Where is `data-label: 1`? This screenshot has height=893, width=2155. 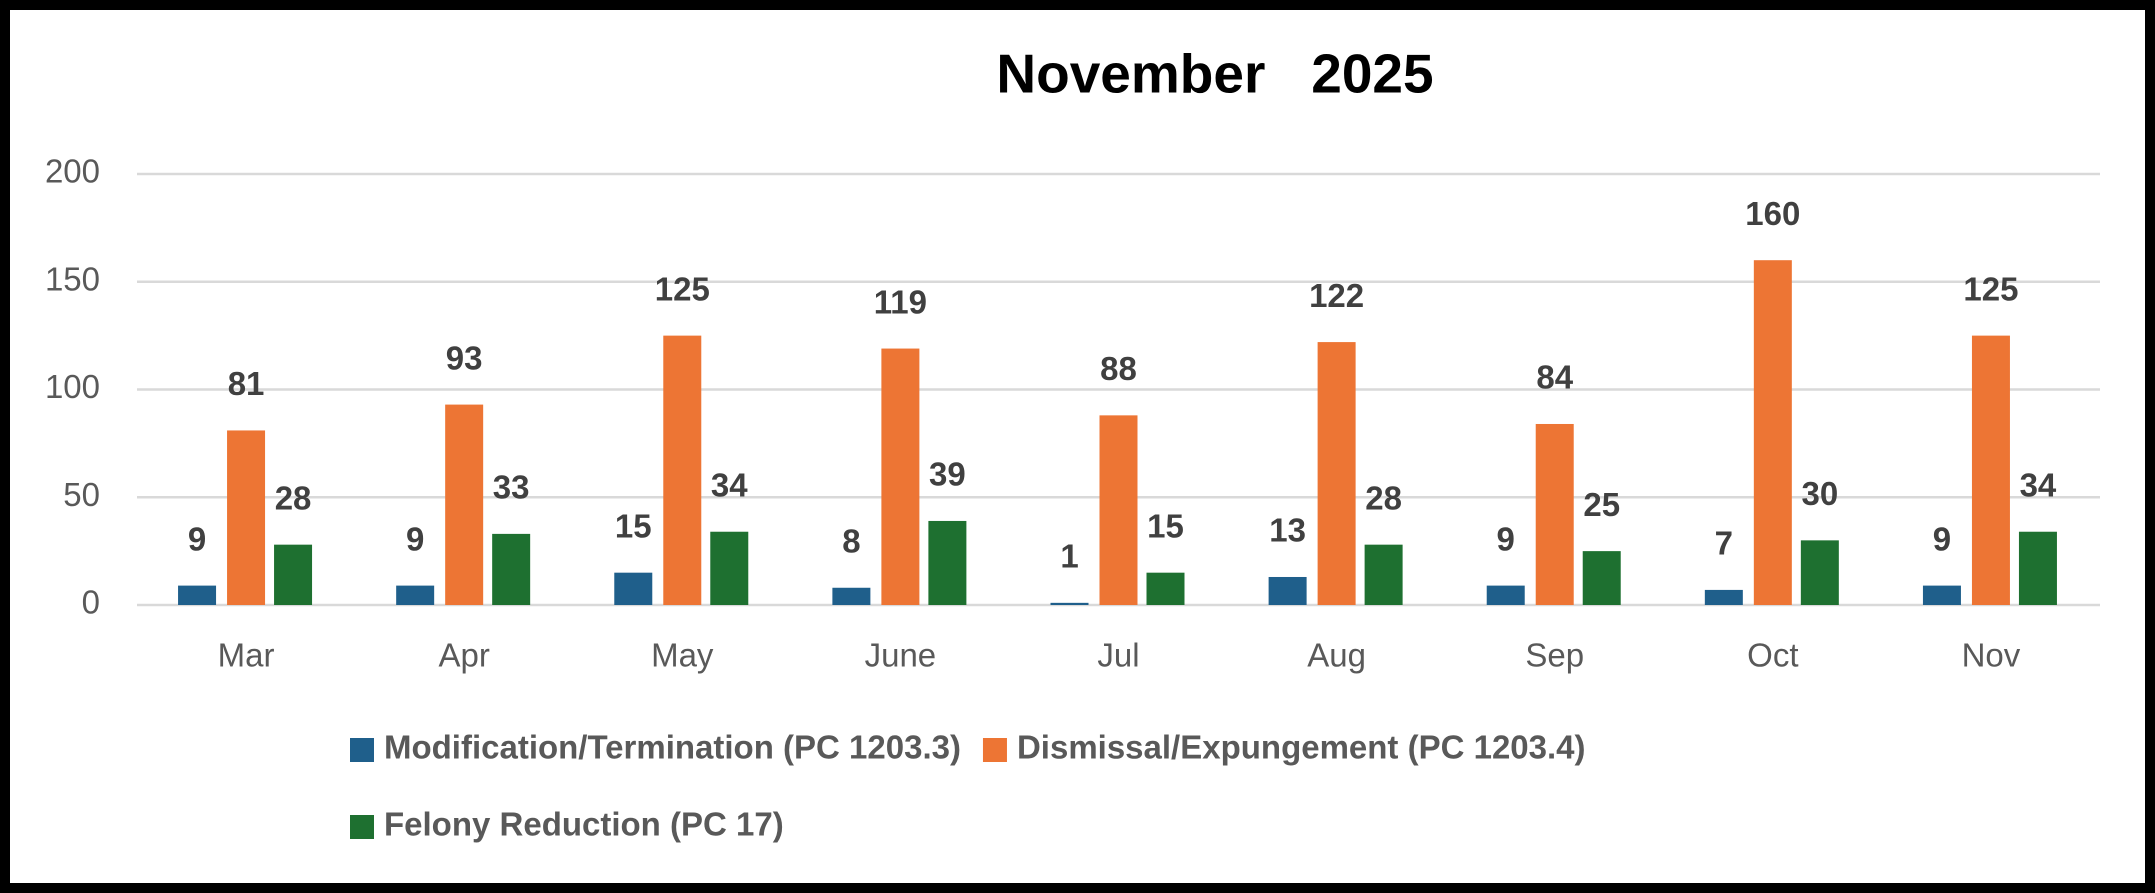
data-label: 1 is located at coordinates (1069, 556).